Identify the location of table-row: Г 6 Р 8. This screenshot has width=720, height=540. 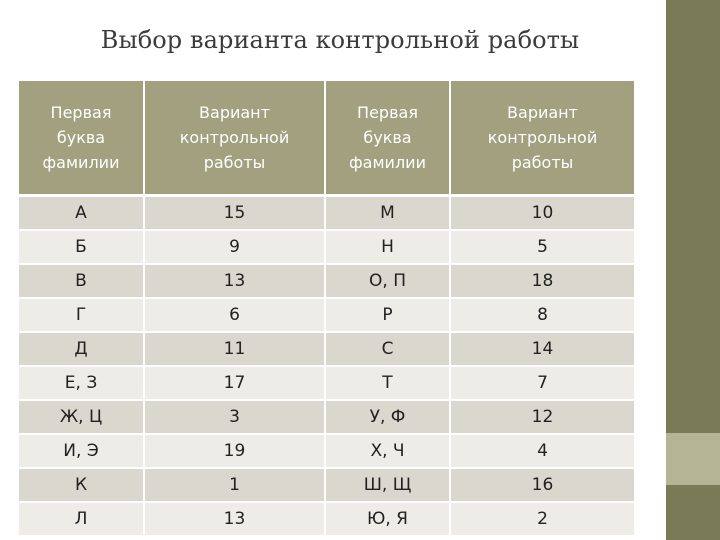
(326, 315).